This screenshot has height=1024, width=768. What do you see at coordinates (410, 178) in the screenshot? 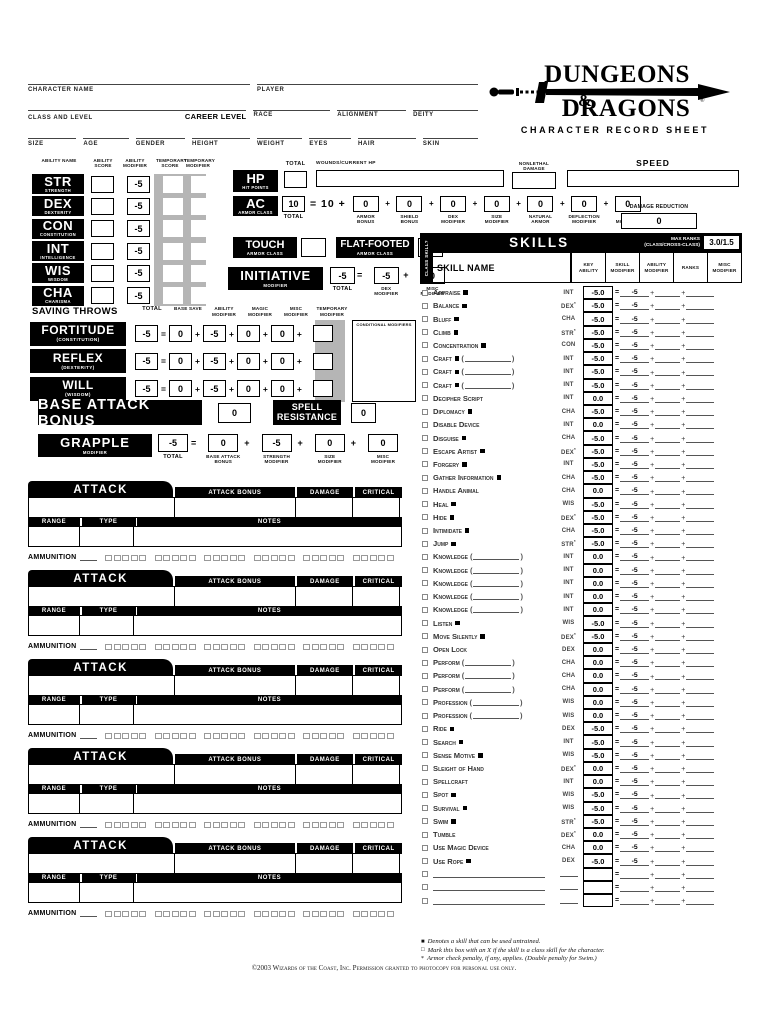
I see `wounds-current-hp-input` at bounding box center [410, 178].